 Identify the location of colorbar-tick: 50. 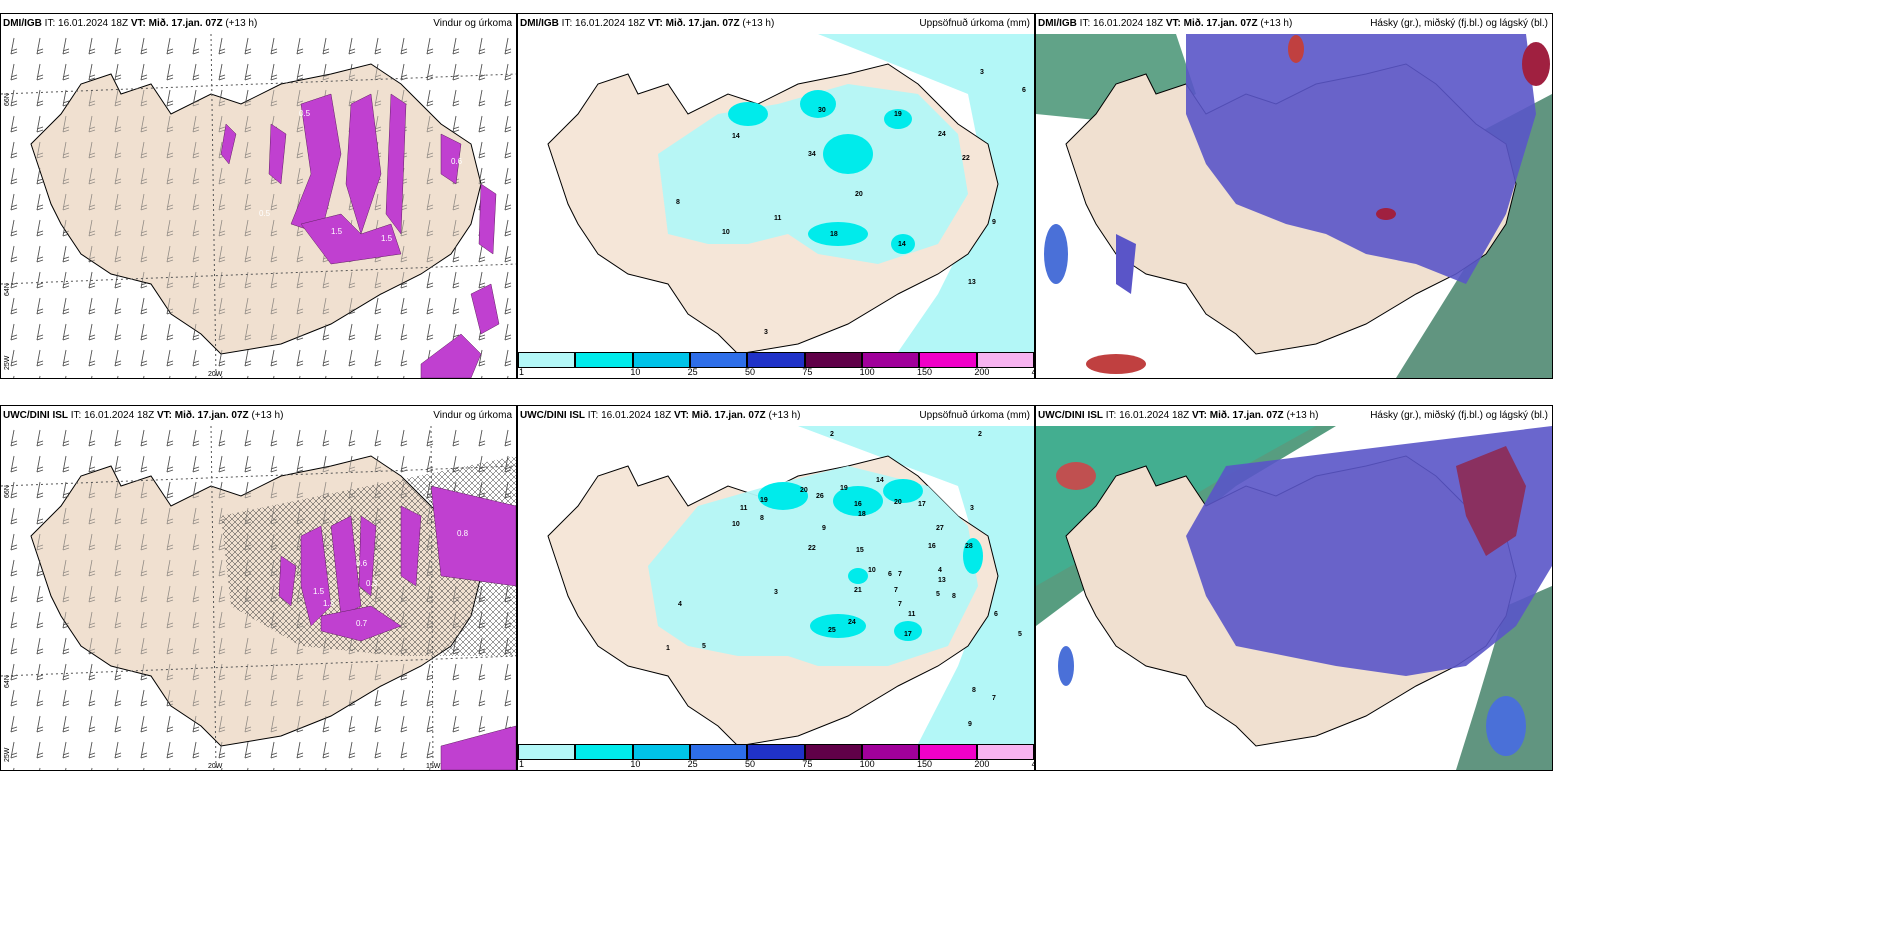
(750, 764).